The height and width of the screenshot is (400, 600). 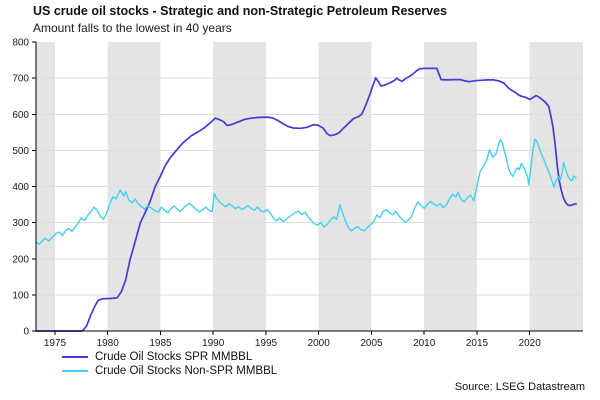 What do you see at coordinates (108, 343) in the screenshot?
I see `x-tick-label: 1980` at bounding box center [108, 343].